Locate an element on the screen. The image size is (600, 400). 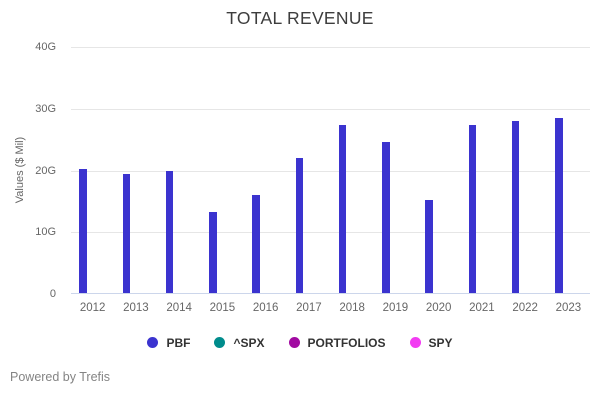
legend-item-spy: SPY is located at coordinates (431, 342).